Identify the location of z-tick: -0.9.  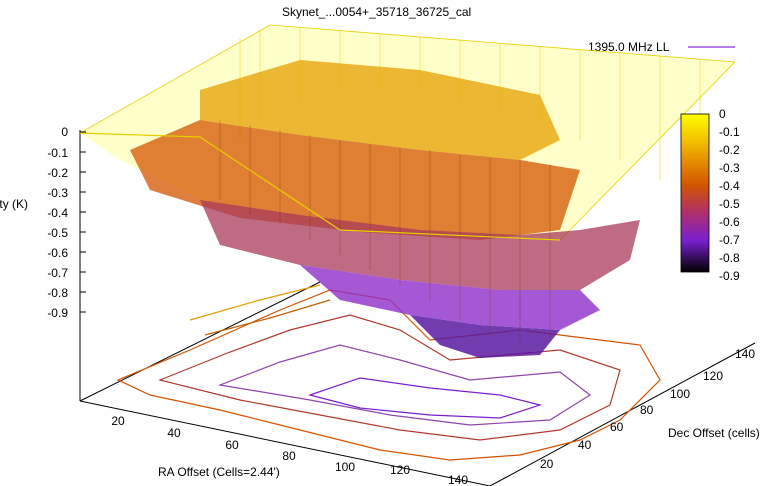
(57, 313).